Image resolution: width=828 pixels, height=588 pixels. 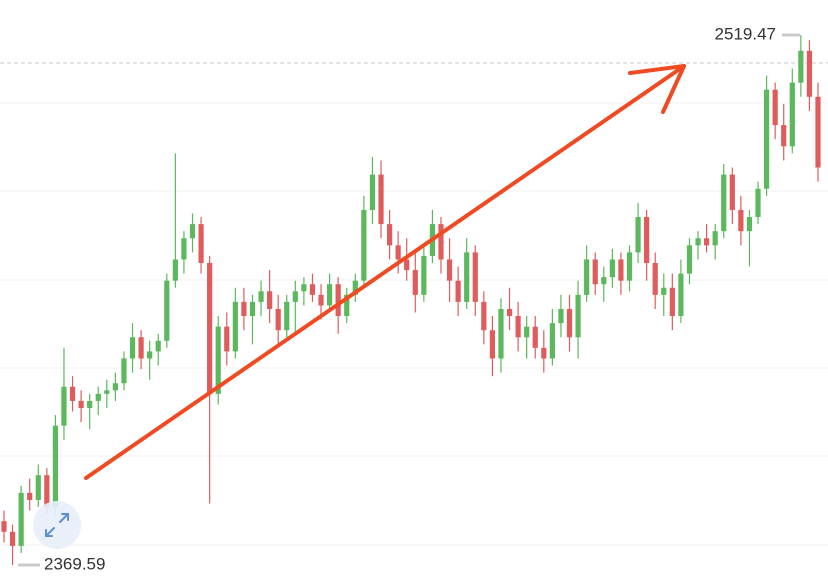 I want to click on high-label: 2519.47, so click(x=745, y=33).